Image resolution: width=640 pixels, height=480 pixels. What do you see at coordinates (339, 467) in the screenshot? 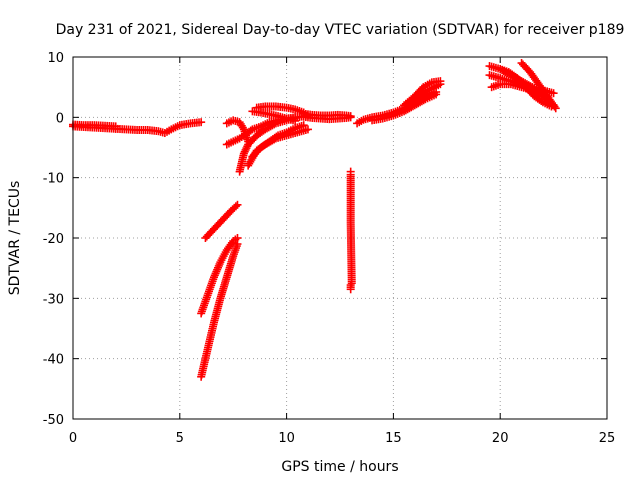
I see `x-axis-title: GPS time / hours` at bounding box center [339, 467].